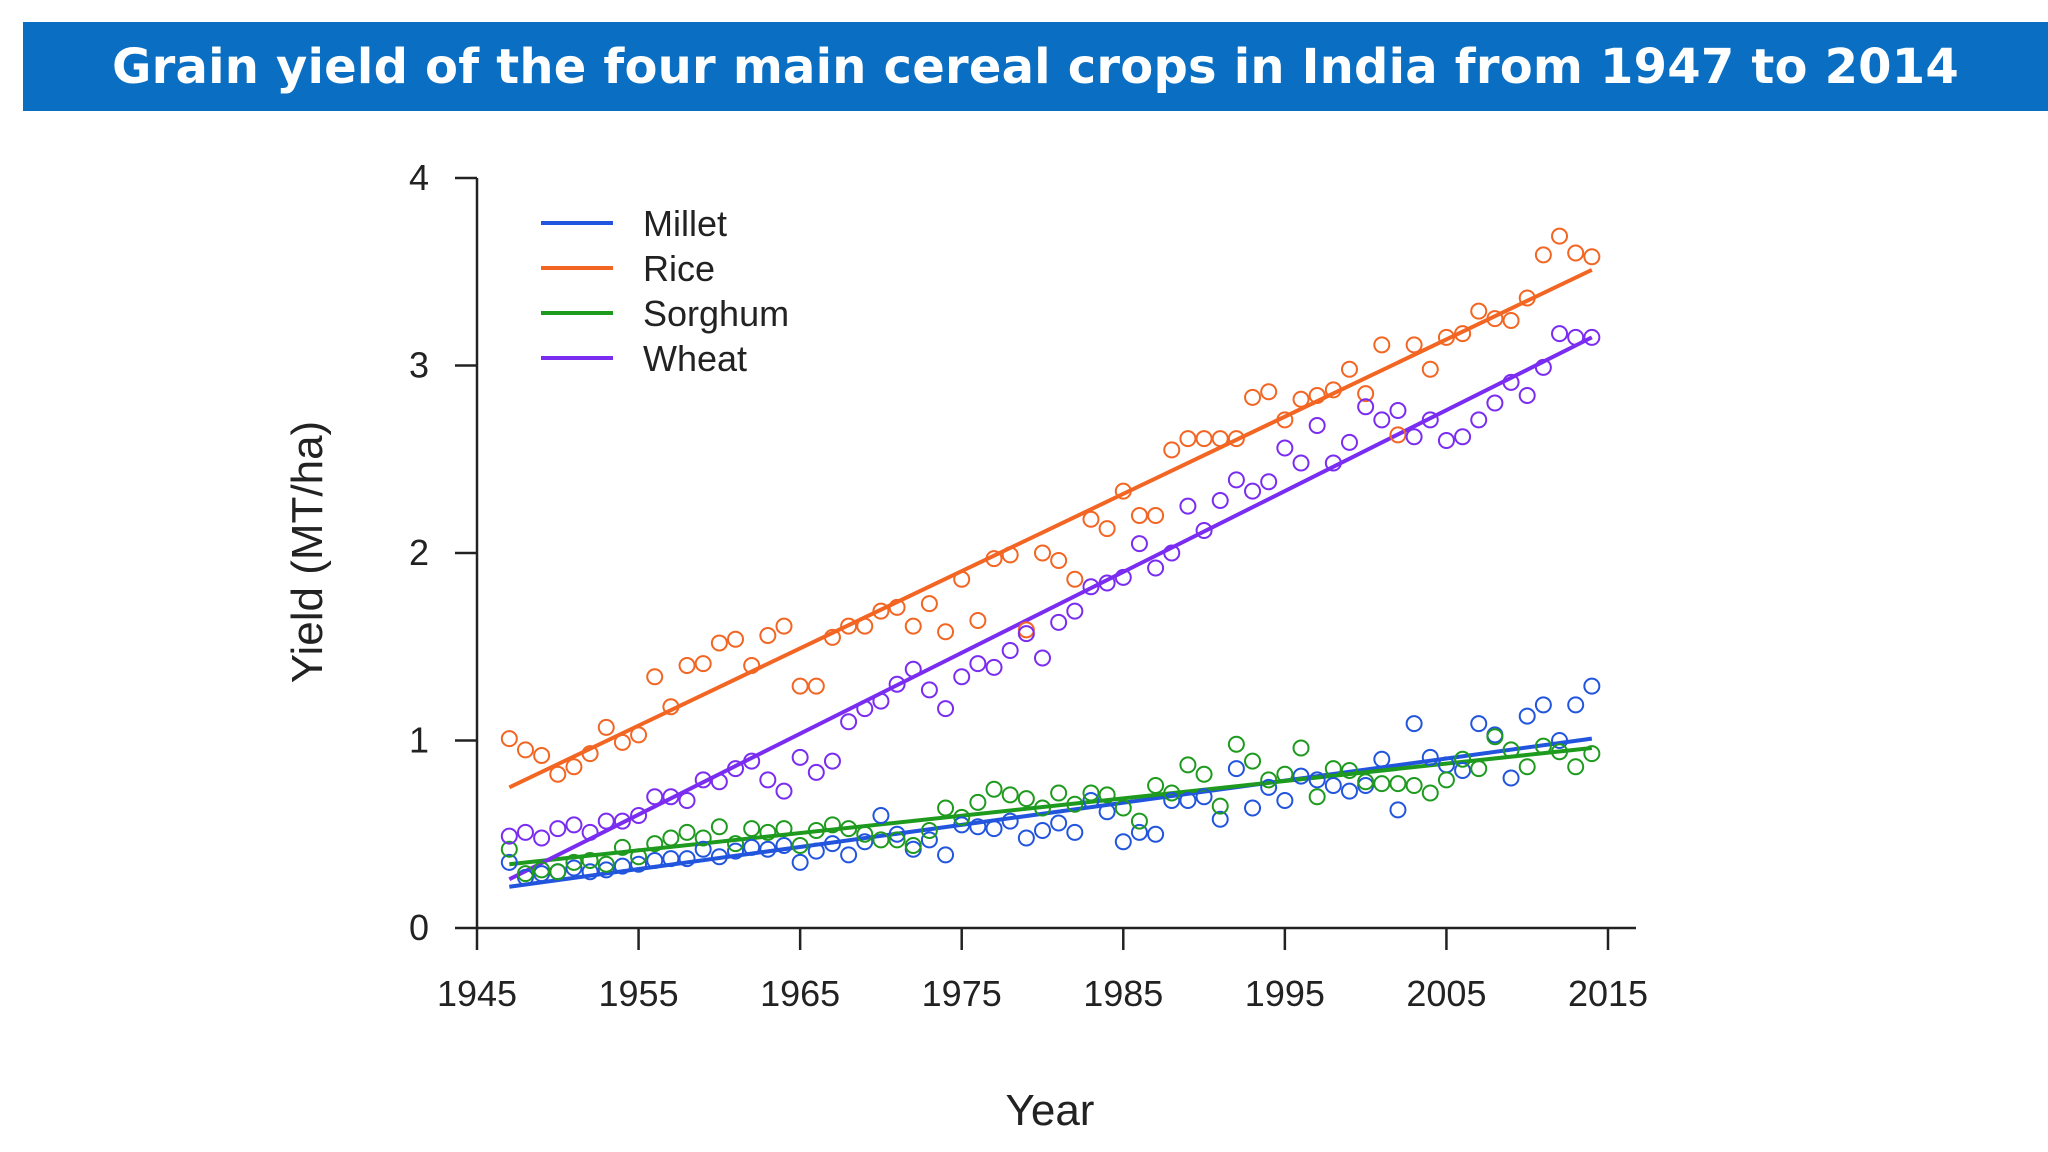  Describe the element at coordinates (800, 993) in the screenshot. I see `x-tick-label: 1965` at that location.